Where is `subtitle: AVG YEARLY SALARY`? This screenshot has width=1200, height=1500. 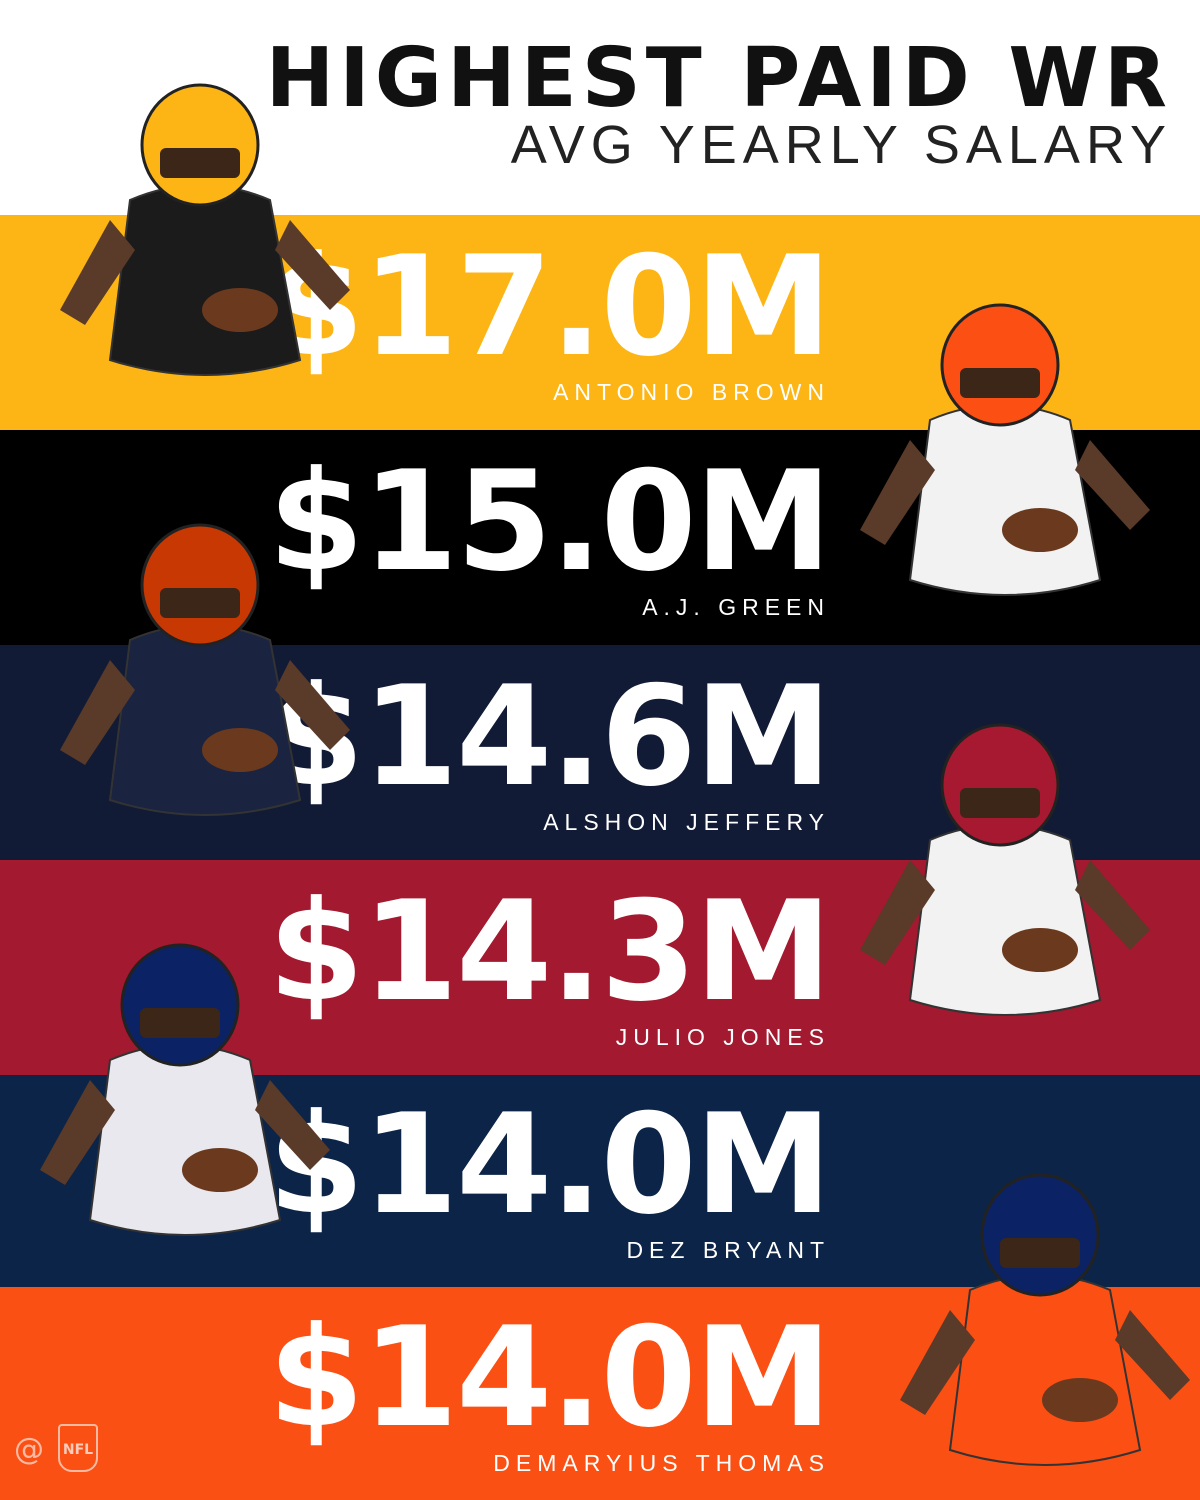 subtitle: AVG YEARLY SALARY is located at coordinates (841, 145).